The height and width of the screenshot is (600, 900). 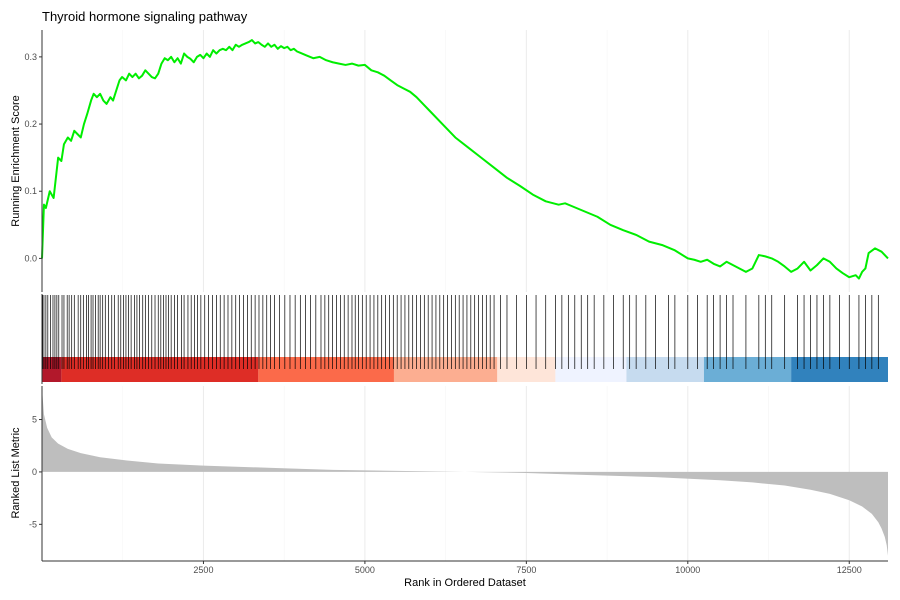 What do you see at coordinates (30, 191) in the screenshot?
I see `y-tick-label: 0.1` at bounding box center [30, 191].